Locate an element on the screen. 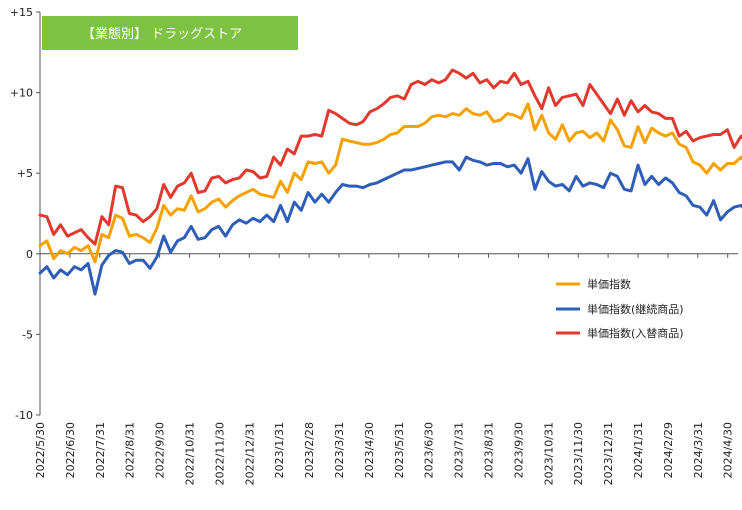 The height and width of the screenshot is (510, 742). legend-label-2: 単価指数(入替商品) is located at coordinates (635, 333).